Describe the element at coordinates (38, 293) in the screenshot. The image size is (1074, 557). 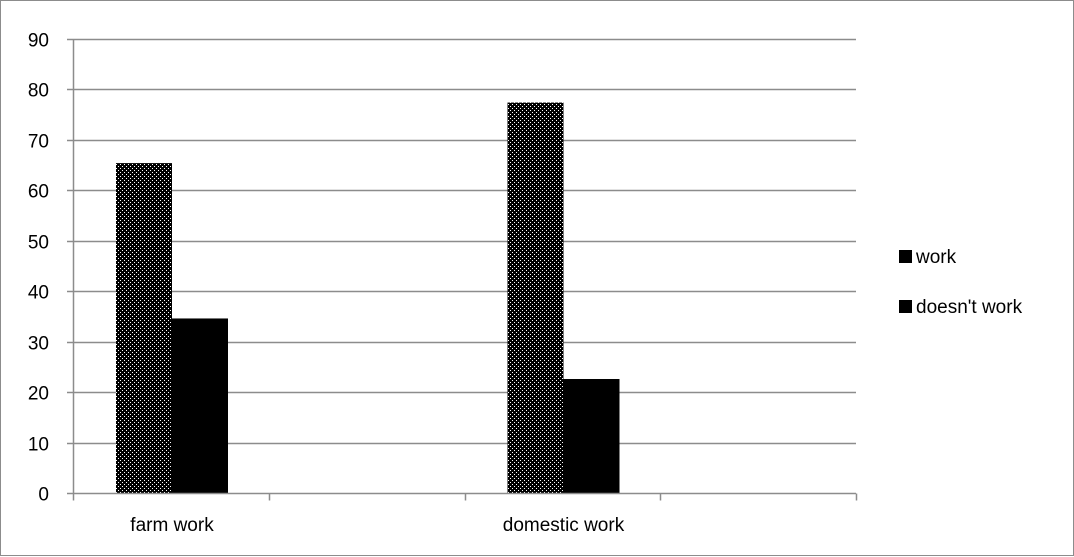
I see `y-tick-label: 40` at that location.